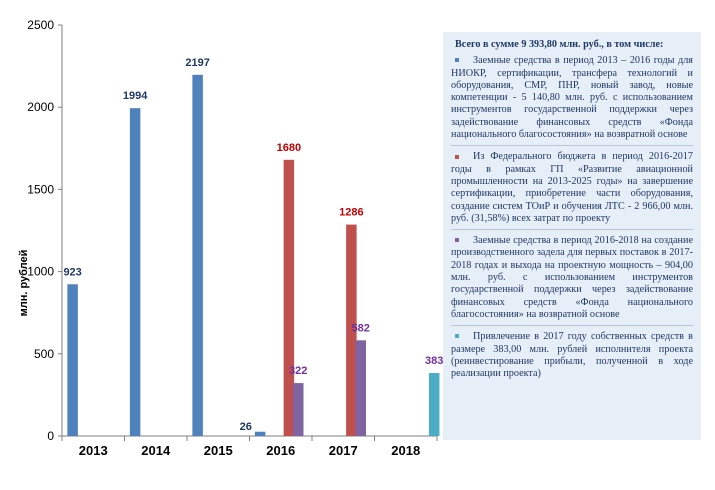 This screenshot has width=715, height=490. I want to click on x-tick-label: 2016, so click(280, 450).